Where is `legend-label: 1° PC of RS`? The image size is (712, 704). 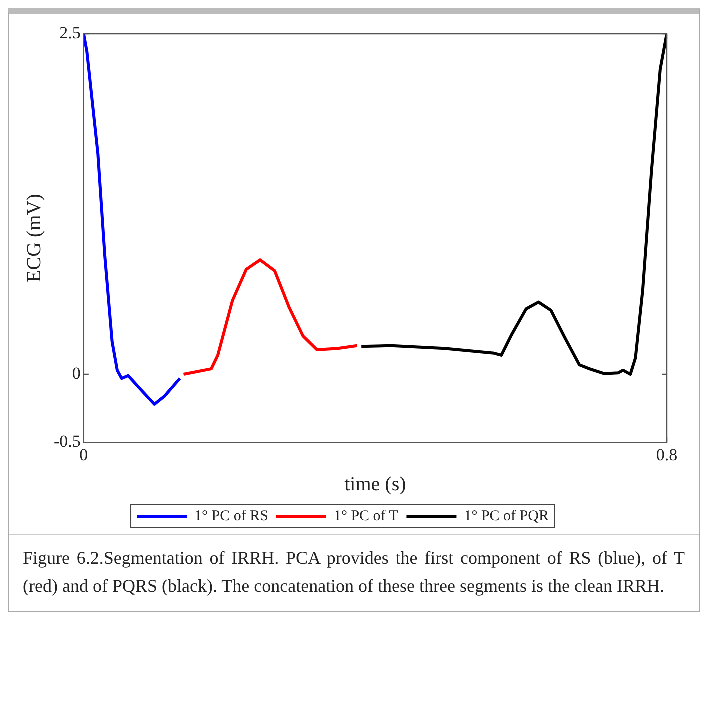 legend-label: 1° PC of RS is located at coordinates (231, 516).